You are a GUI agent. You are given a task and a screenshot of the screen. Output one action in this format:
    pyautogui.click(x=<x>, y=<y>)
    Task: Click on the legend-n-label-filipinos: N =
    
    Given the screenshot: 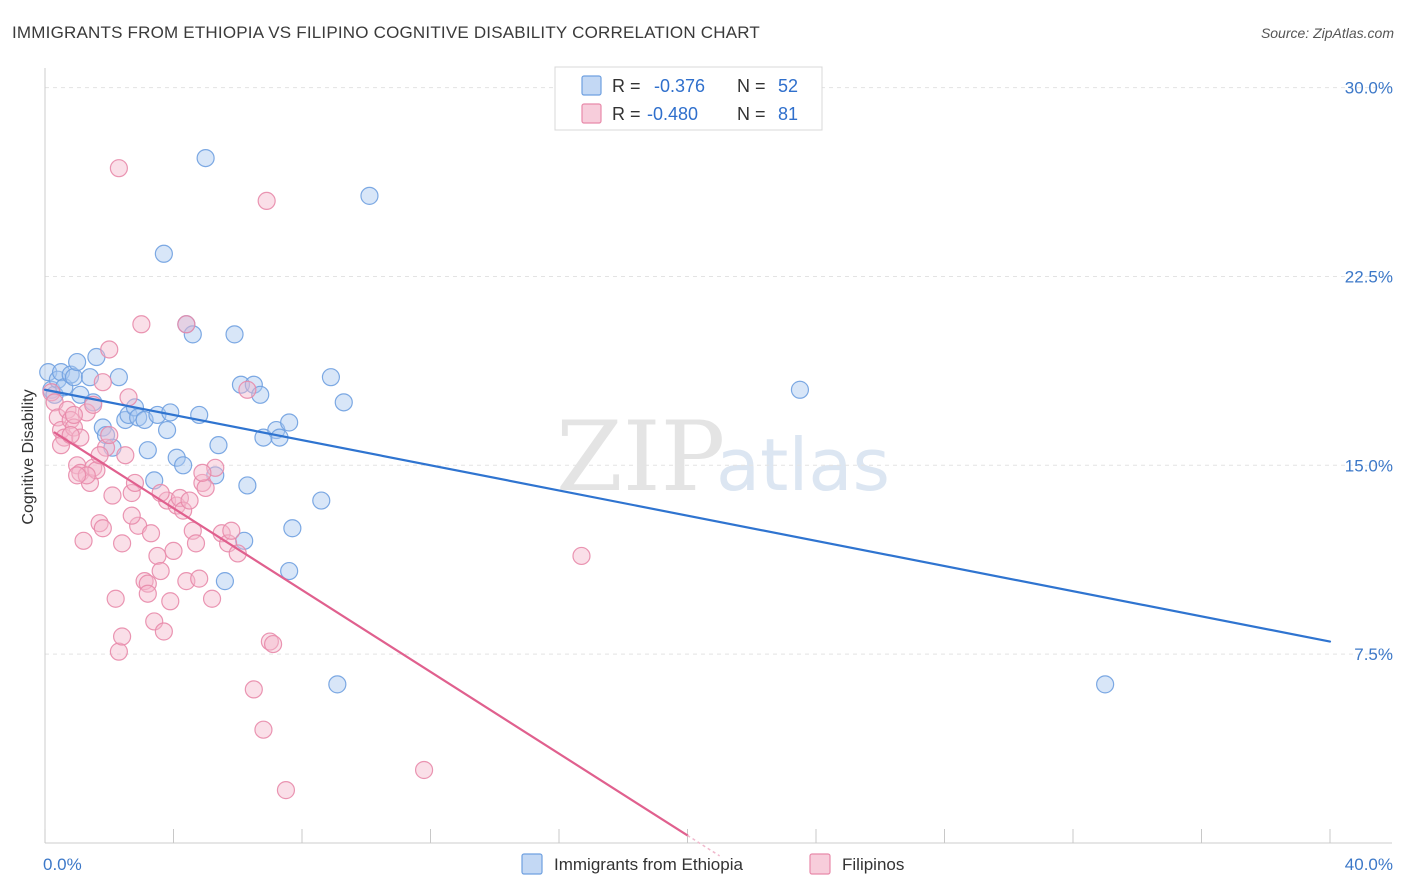 What is the action you would take?
    pyautogui.click(x=751, y=114)
    